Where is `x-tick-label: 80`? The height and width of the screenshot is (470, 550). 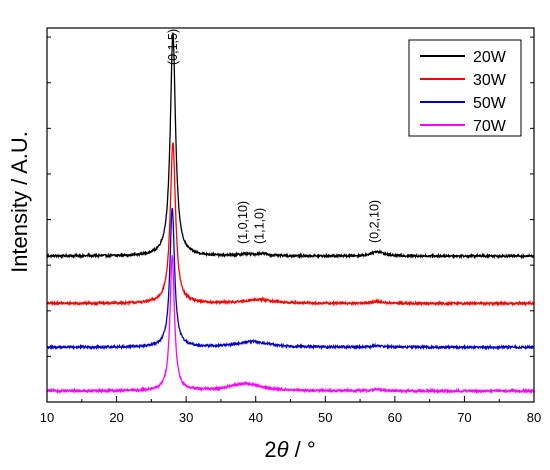
x-tick-label: 80 is located at coordinates (534, 417).